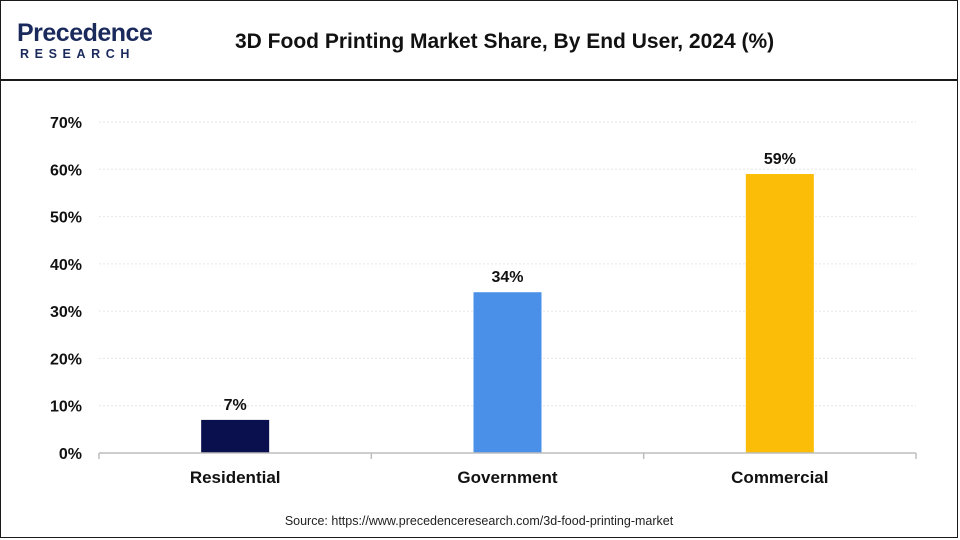  What do you see at coordinates (85, 33) in the screenshot?
I see `logo-wordmark-top: Precedence` at bounding box center [85, 33].